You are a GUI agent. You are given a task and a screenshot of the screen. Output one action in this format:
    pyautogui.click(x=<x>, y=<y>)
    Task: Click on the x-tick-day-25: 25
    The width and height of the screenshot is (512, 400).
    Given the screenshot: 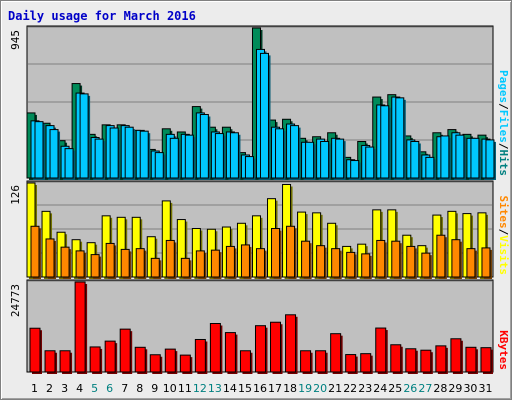 What is the action you would take?
    pyautogui.click(x=395, y=388)
    